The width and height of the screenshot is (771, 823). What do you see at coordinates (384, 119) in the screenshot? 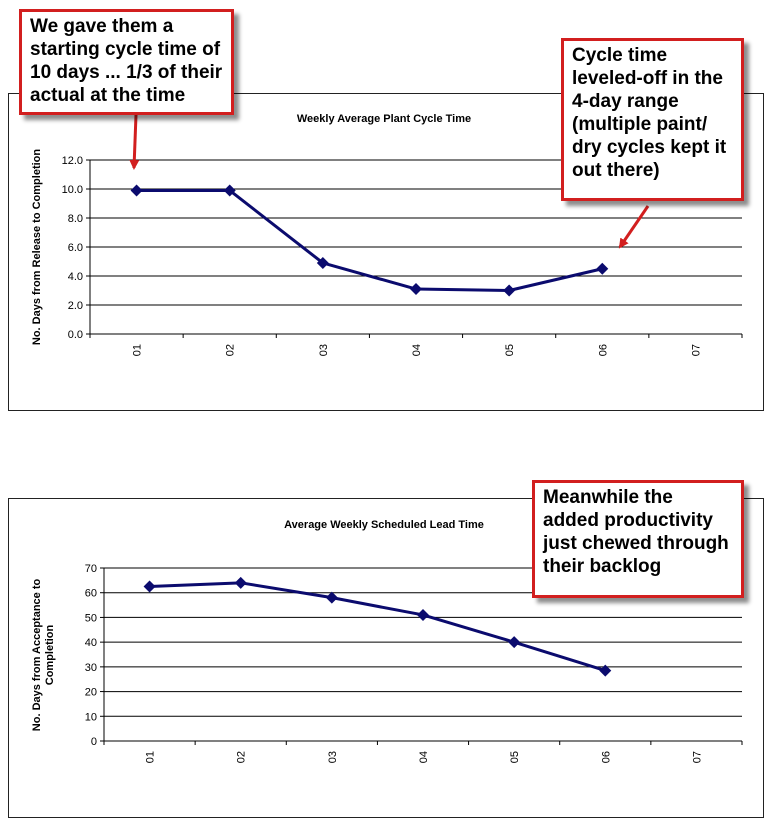
I see `chart-title: Weekly Average Plant Cycle Time` at bounding box center [384, 119].